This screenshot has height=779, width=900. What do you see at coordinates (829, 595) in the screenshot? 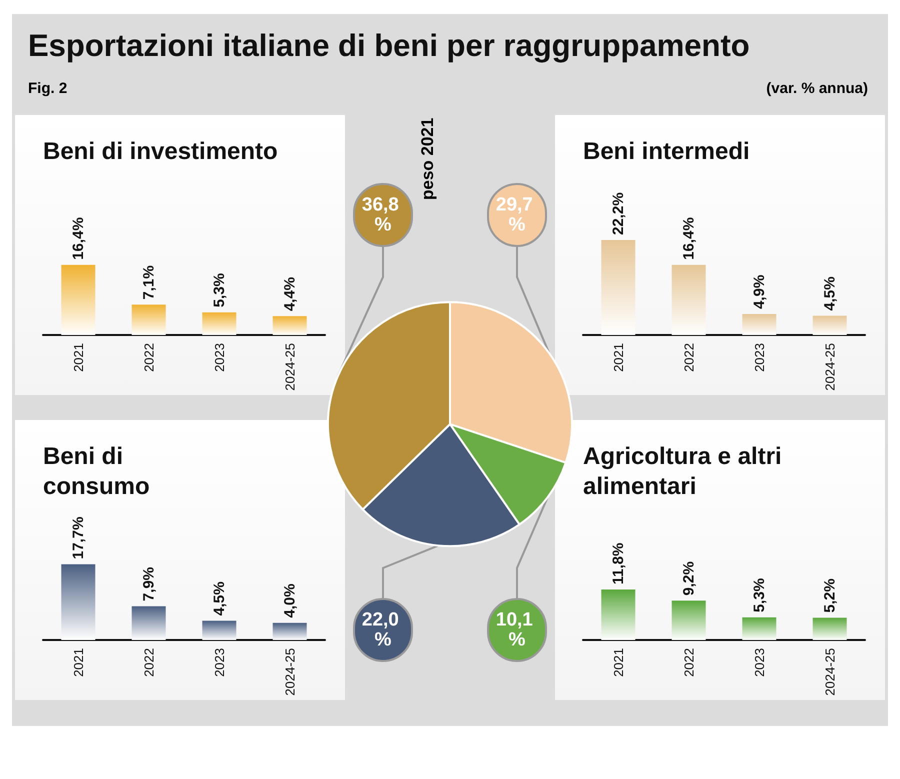
I see `data-label: 5,2%` at bounding box center [829, 595].